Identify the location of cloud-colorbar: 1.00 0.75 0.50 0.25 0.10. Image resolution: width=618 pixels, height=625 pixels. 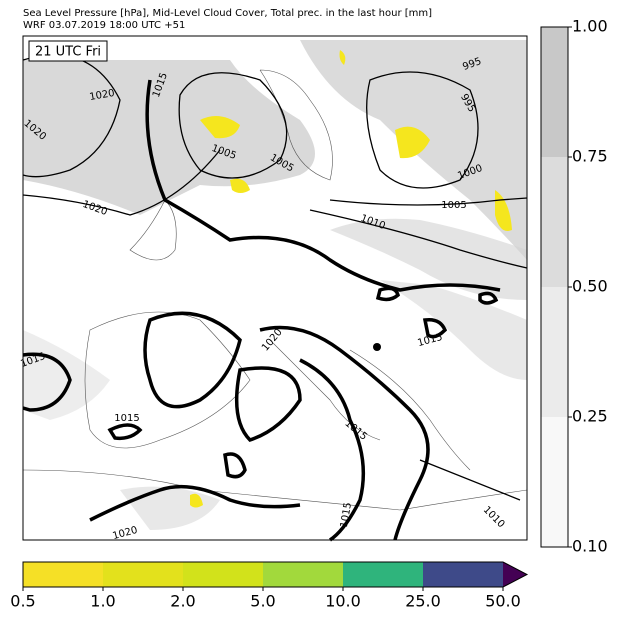
(574, 286).